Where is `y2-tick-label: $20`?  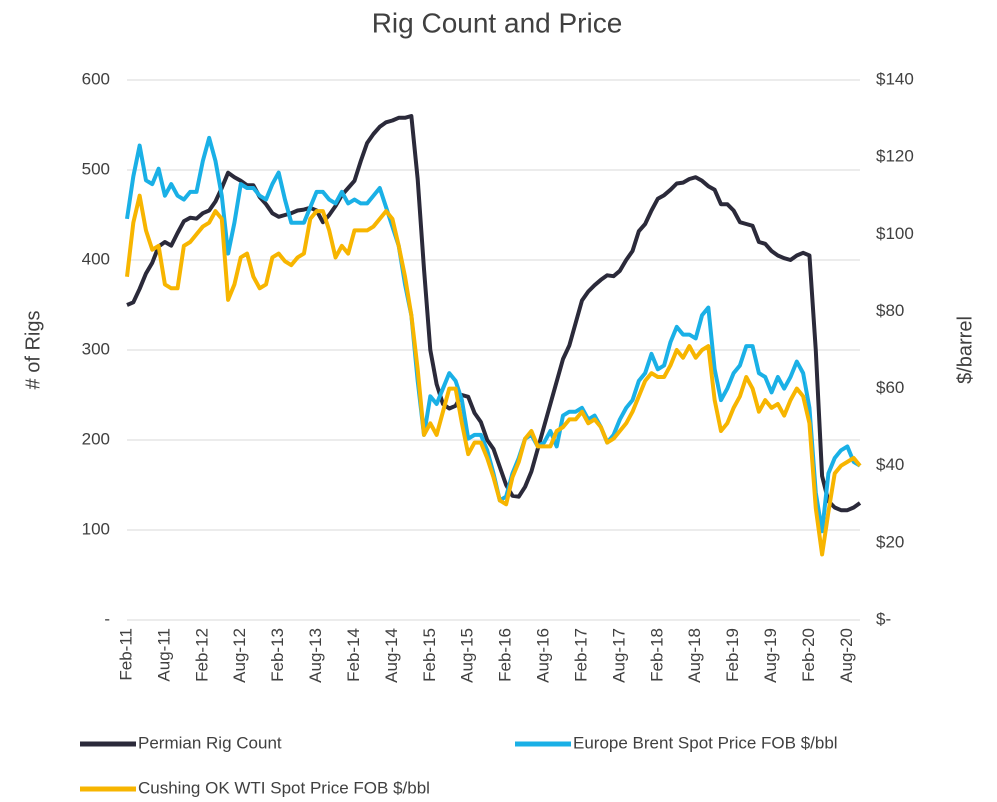
y2-tick-label: $20 is located at coordinates (890, 541).